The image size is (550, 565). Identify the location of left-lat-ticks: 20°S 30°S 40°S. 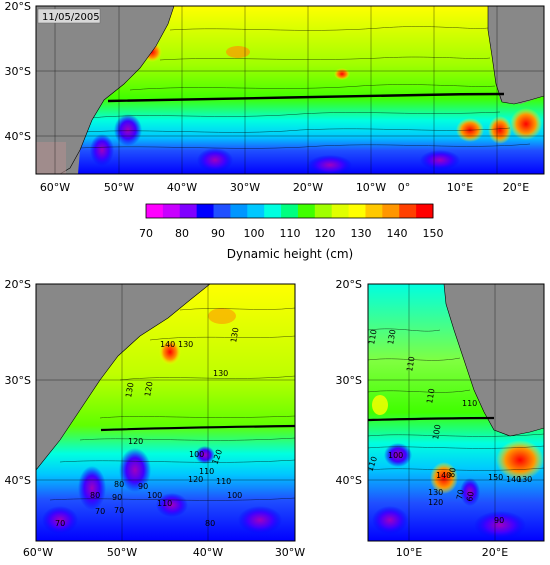
(18, 382).